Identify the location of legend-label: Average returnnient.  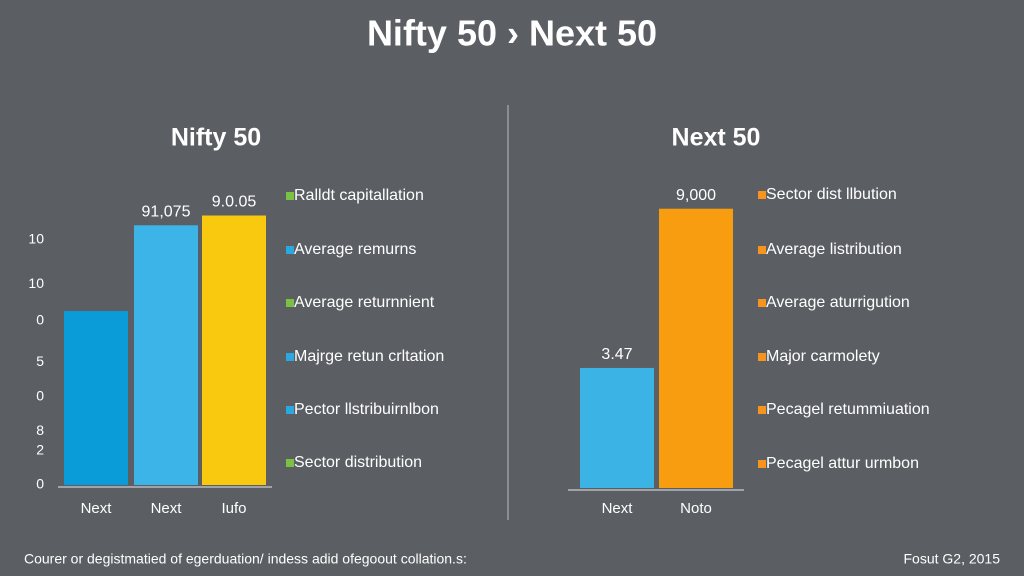
(364, 302).